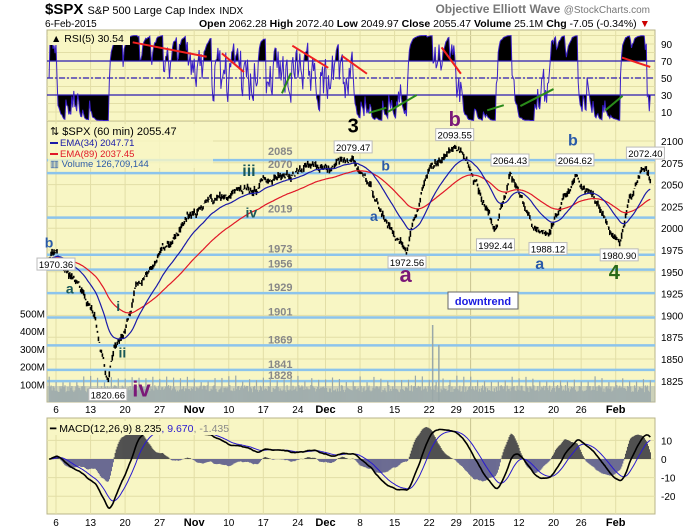  What do you see at coordinates (615, 273) in the screenshot?
I see `wave-label: 4` at bounding box center [615, 273].